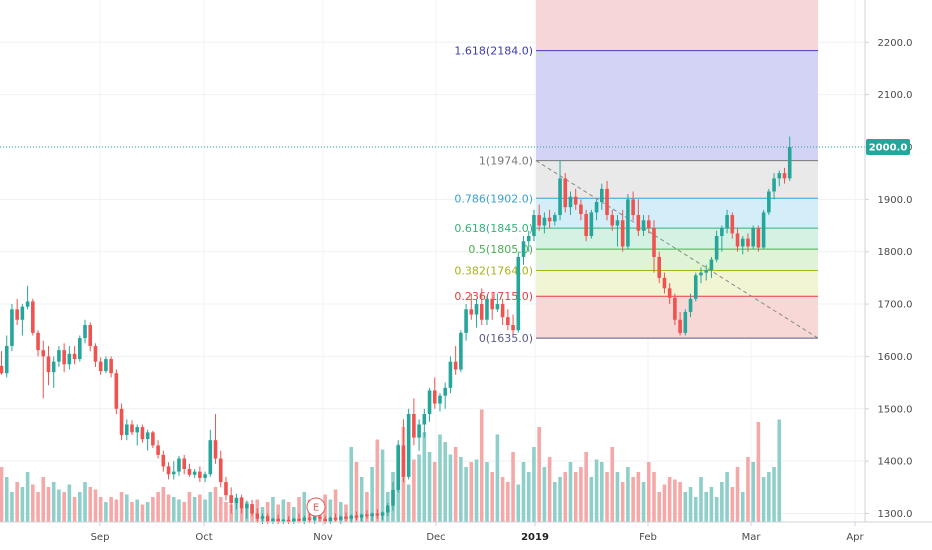 This screenshot has height=550, width=932. What do you see at coordinates (888, 146) in the screenshot?
I see `last-price-tag` at bounding box center [888, 146].